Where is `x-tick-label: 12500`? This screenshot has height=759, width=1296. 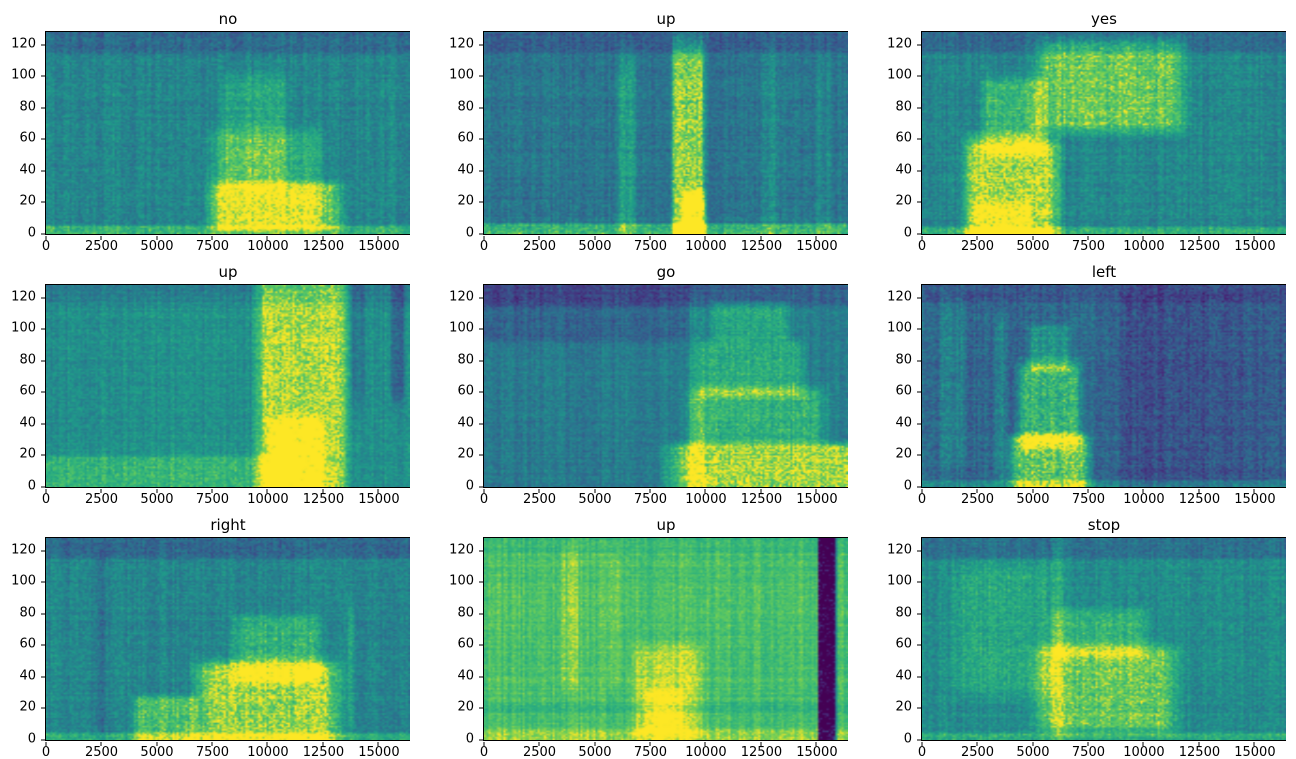 x-tick-label: 12500 is located at coordinates (761, 499).